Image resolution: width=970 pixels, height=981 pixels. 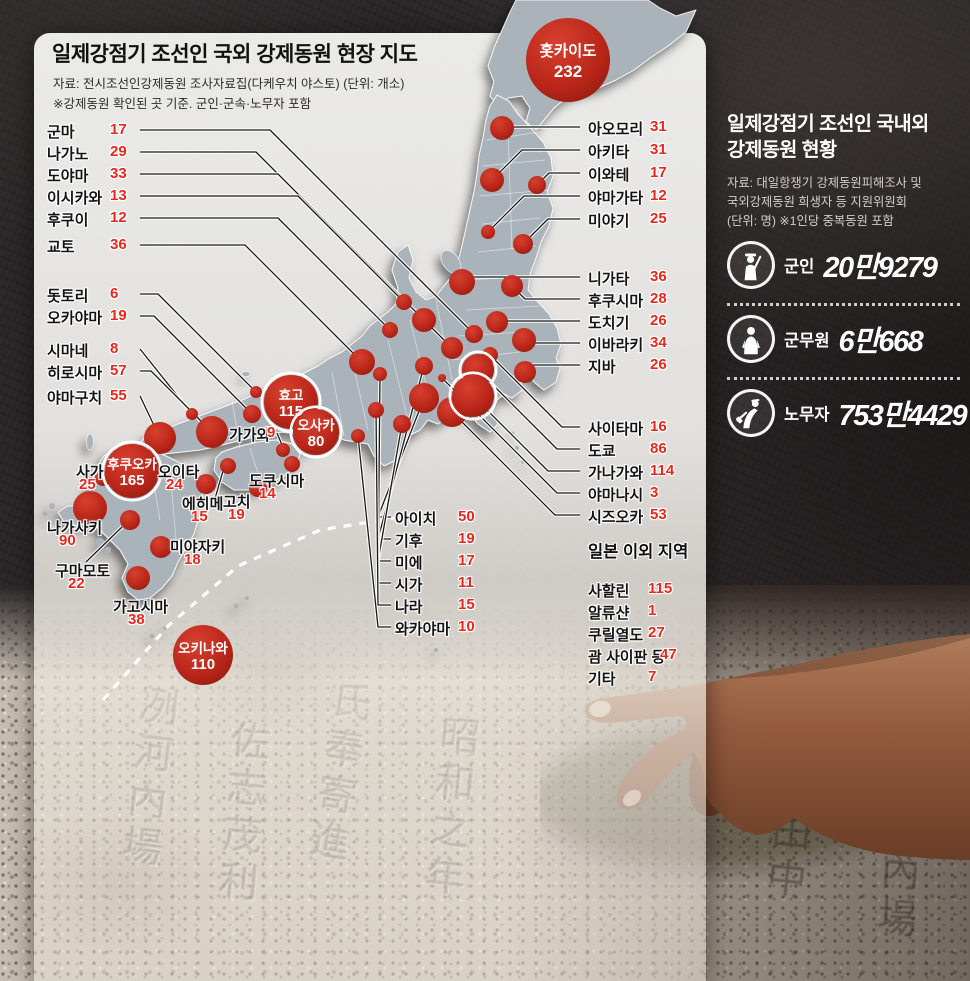 I want to click on stat-label: 군무원, so click(x=807, y=341).